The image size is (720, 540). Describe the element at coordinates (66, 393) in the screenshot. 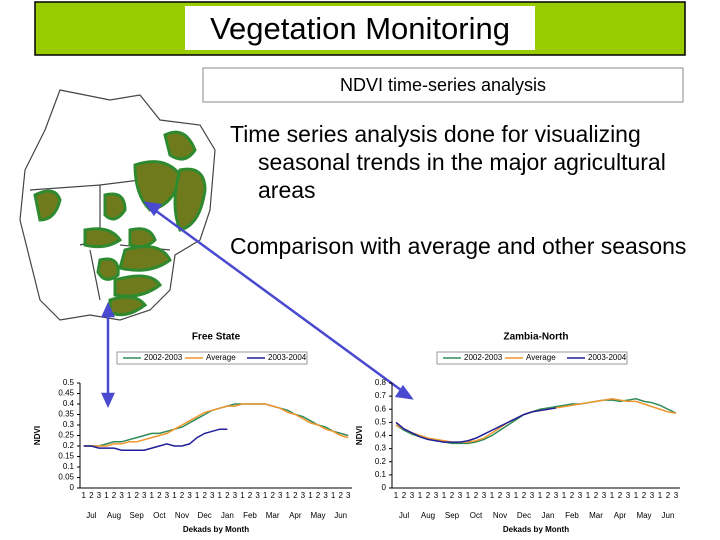

I see `y-tick-label: 0.45` at that location.